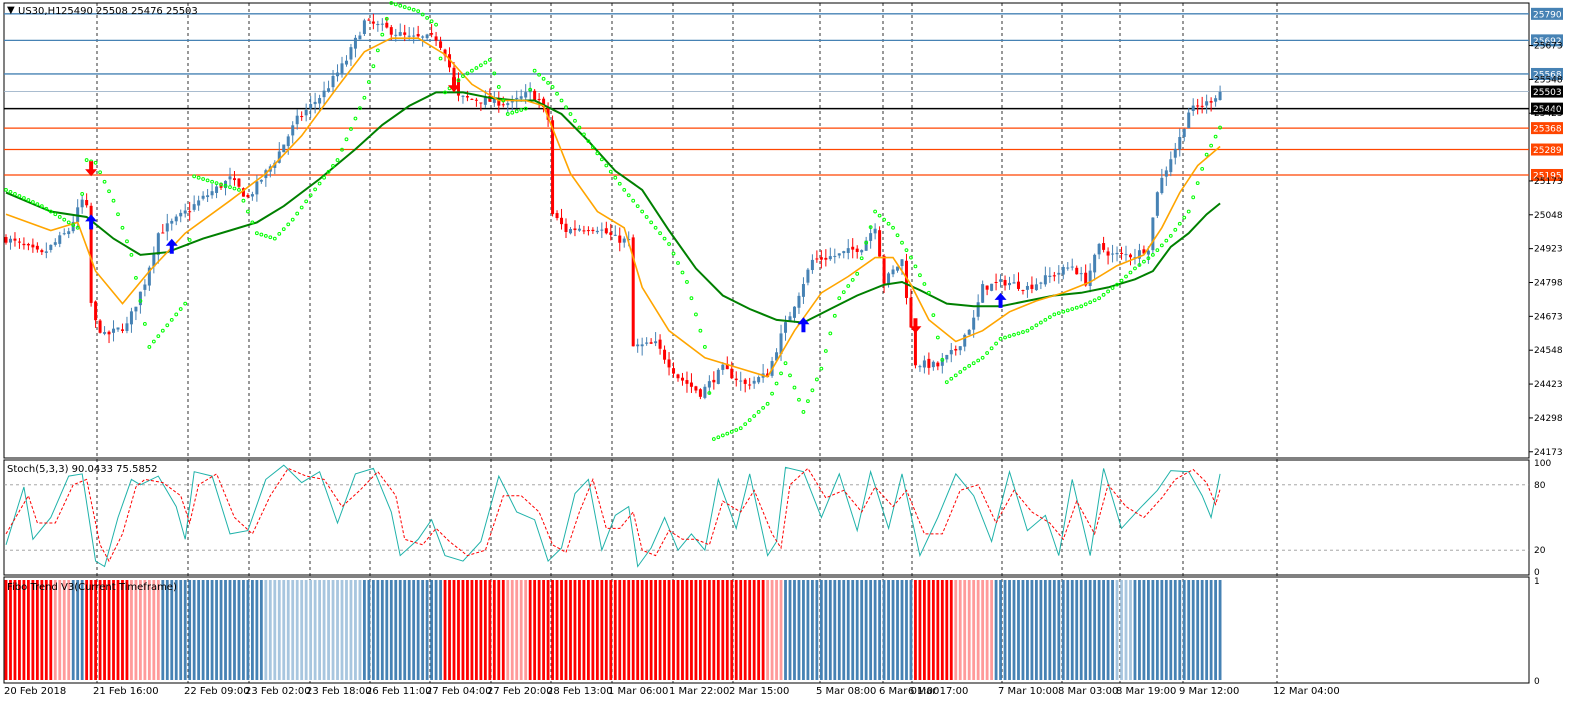 Image resolution: width=1596 pixels, height=716 pixels. Describe the element at coordinates (91, 169) in the screenshot. I see `sell-arrow-icon` at that location.